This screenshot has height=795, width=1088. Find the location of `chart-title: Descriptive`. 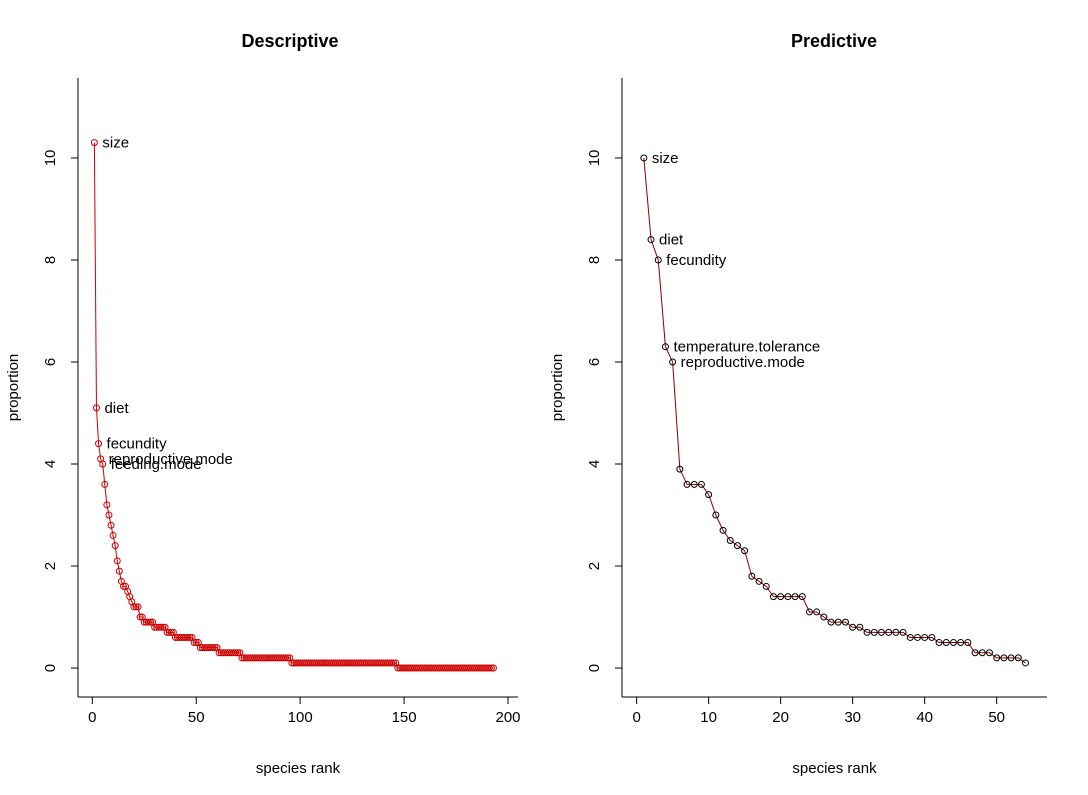

chart-title: Descriptive is located at coordinates (289, 41).